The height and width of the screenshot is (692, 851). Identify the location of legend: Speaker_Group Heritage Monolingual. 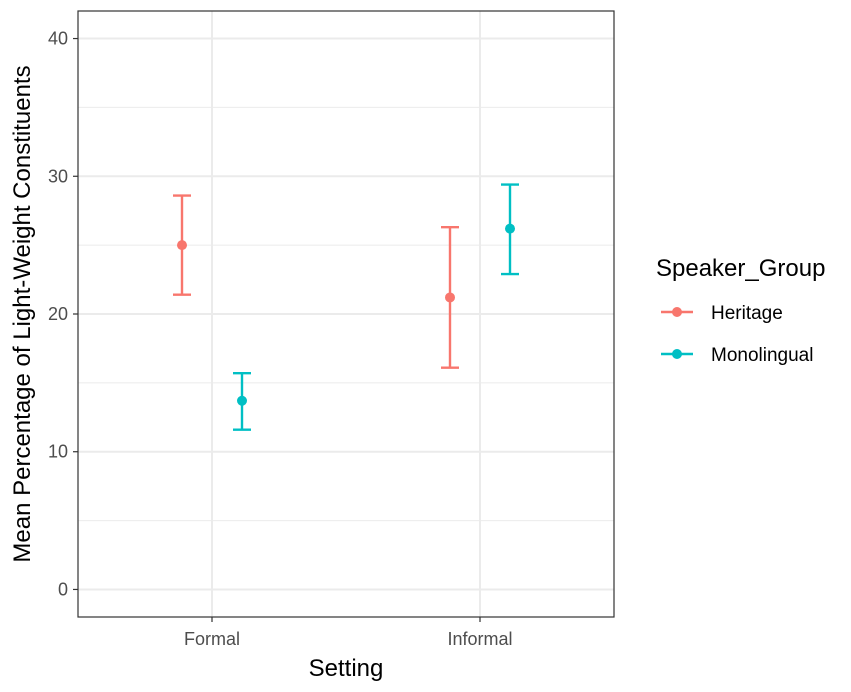
(740, 310).